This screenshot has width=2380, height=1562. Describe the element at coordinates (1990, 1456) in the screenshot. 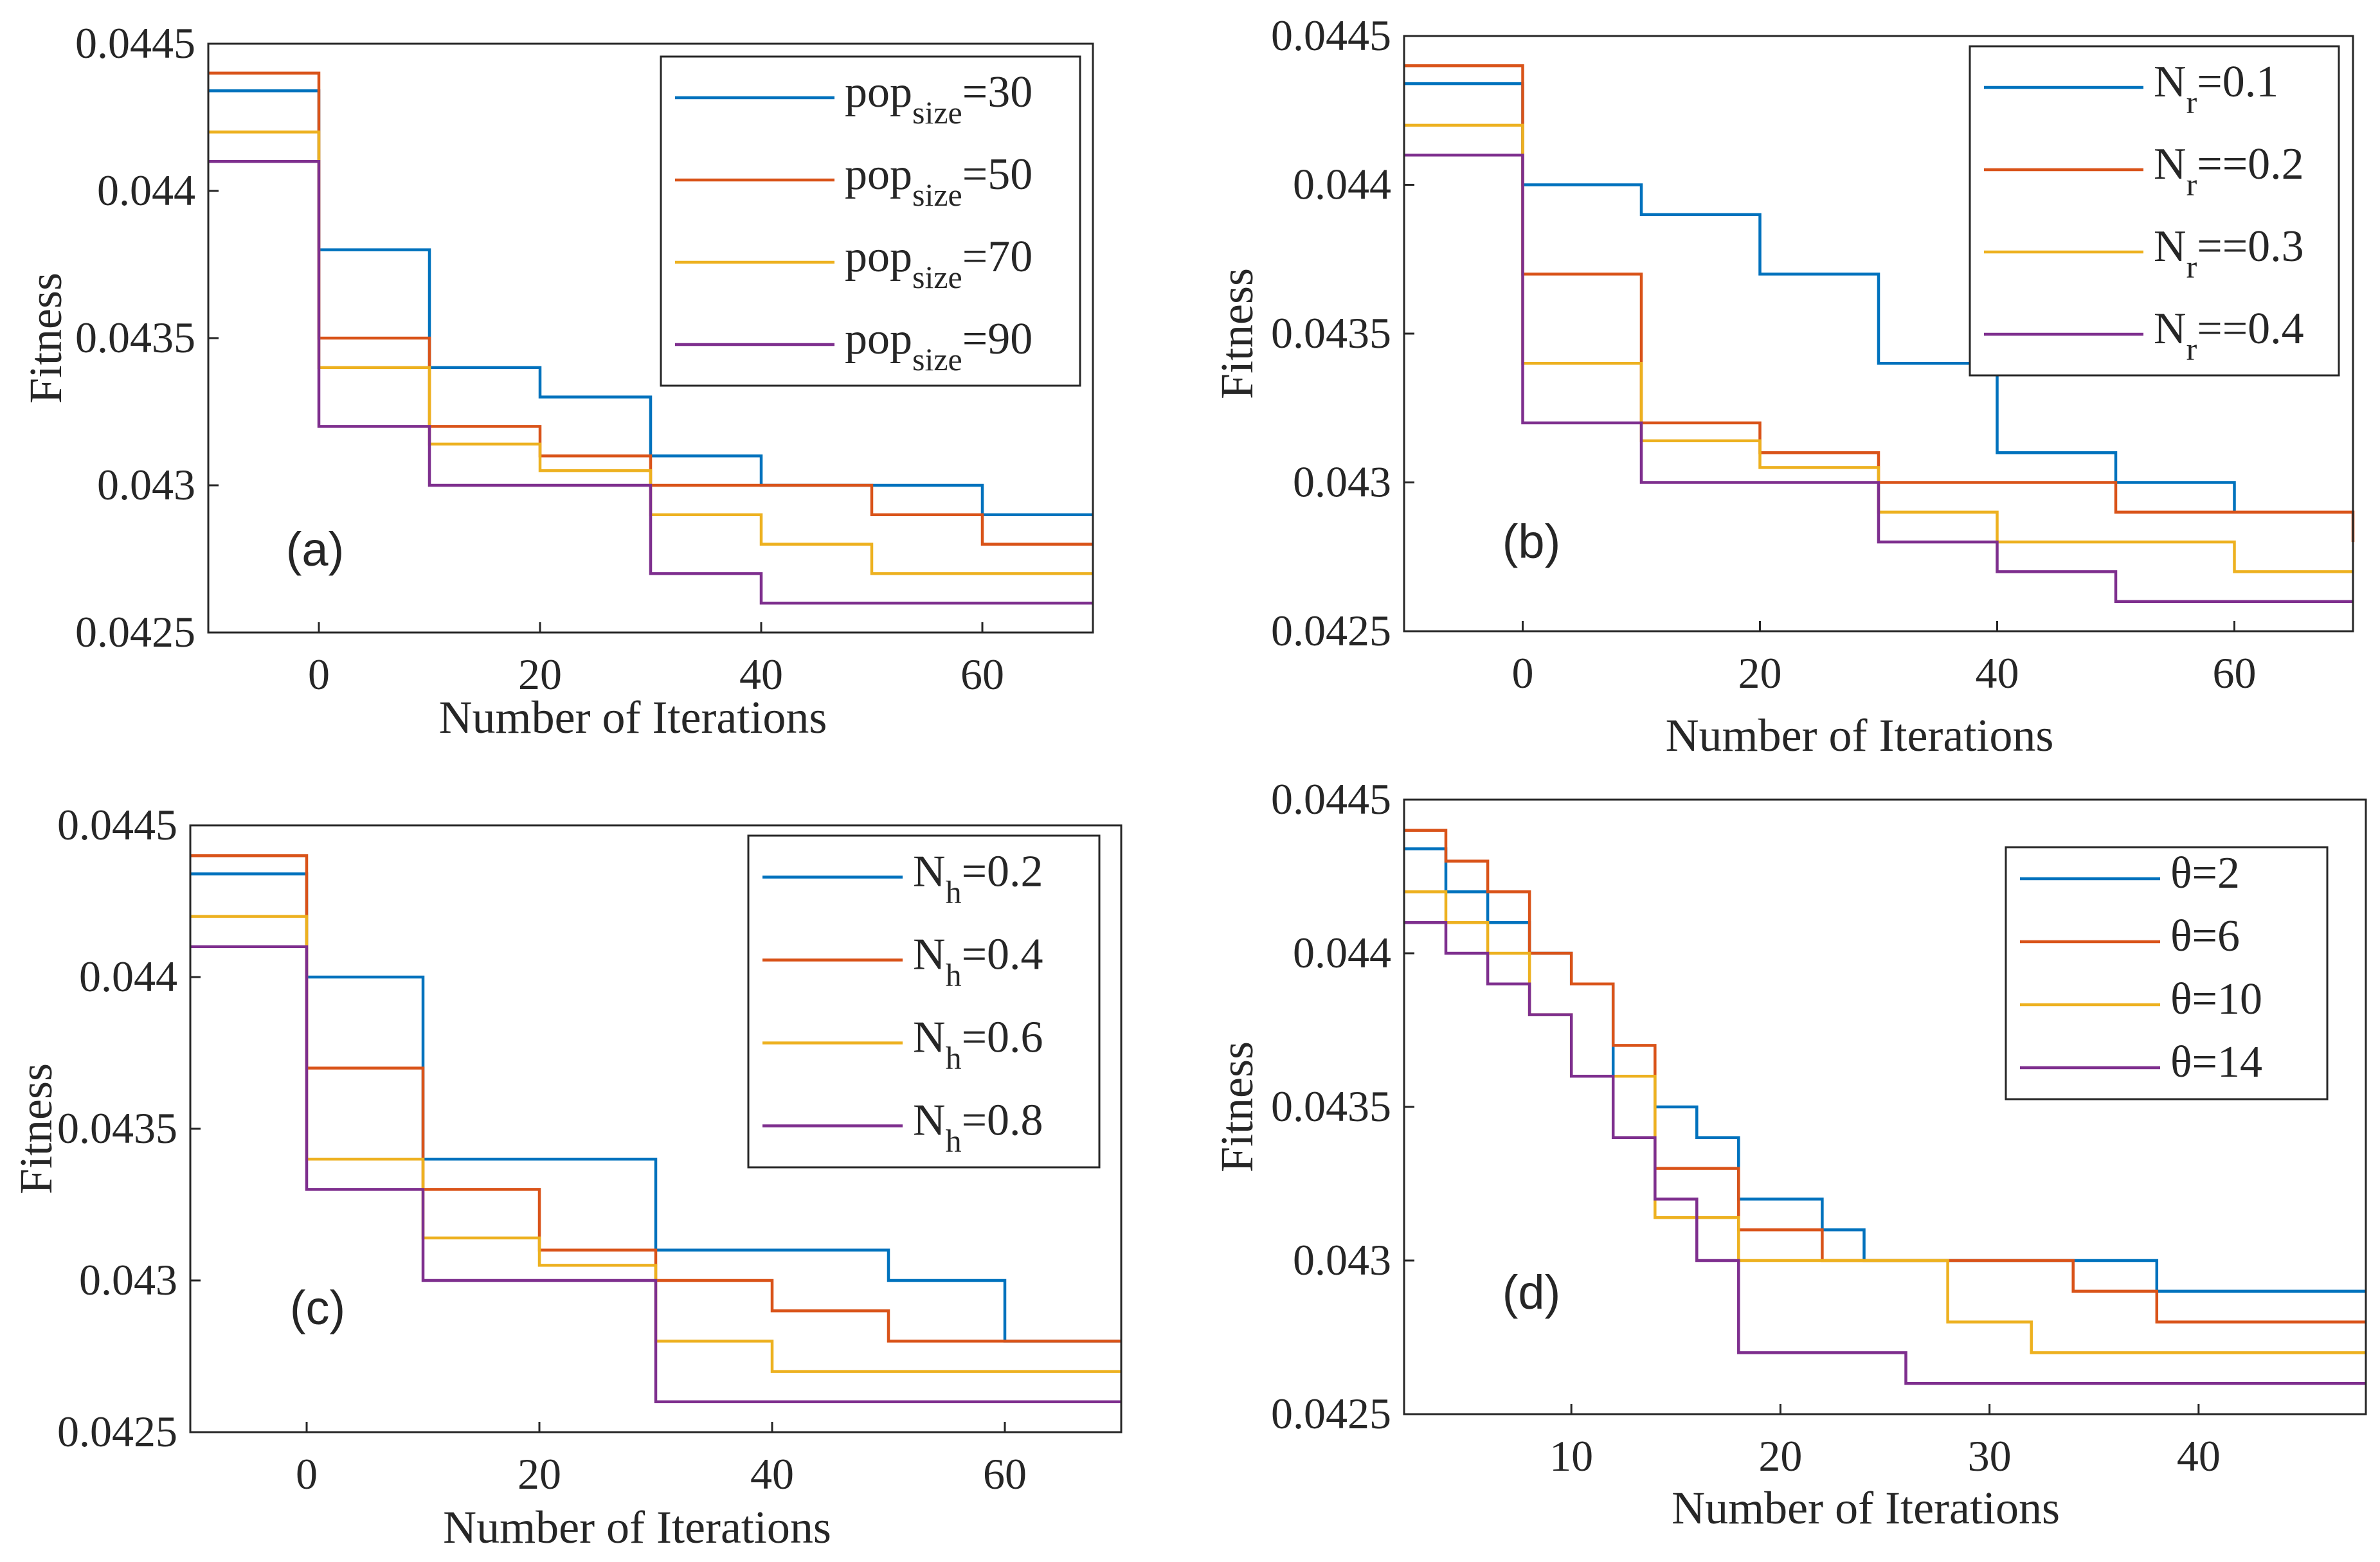

I see `x-tick-label: 30` at that location.